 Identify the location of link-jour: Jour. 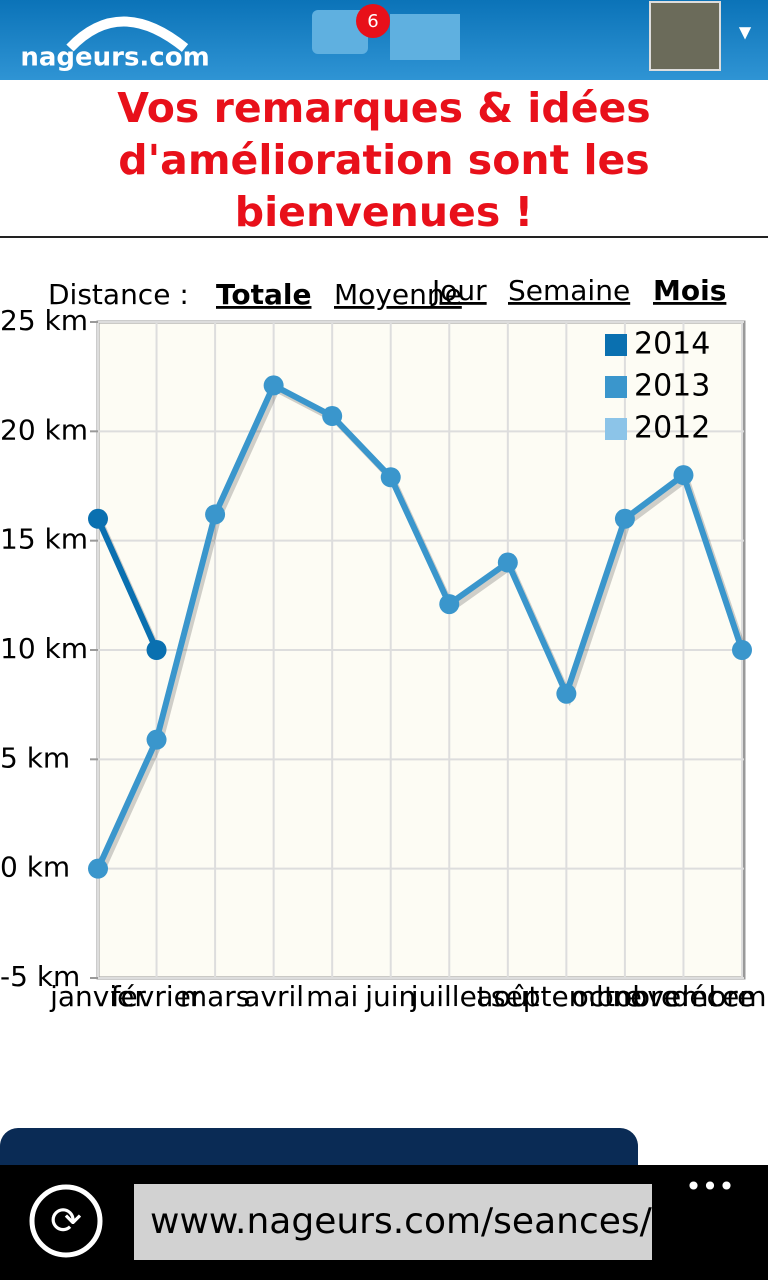
(458, 290).